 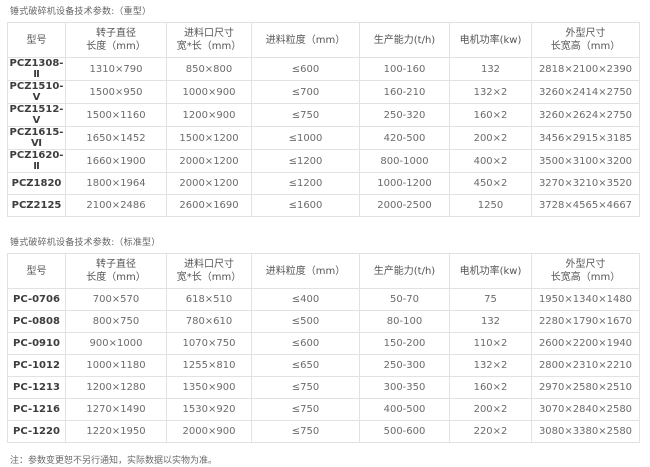 What do you see at coordinates (116, 33) in the screenshot?
I see `header-line-1: 转子直径` at bounding box center [116, 33].